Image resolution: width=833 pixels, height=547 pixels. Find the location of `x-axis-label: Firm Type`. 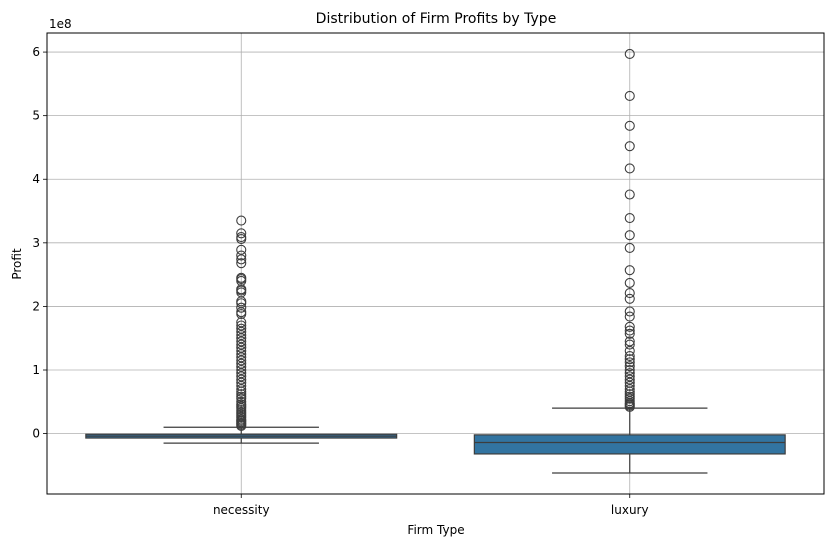

x-axis-label: Firm Type is located at coordinates (435, 530).